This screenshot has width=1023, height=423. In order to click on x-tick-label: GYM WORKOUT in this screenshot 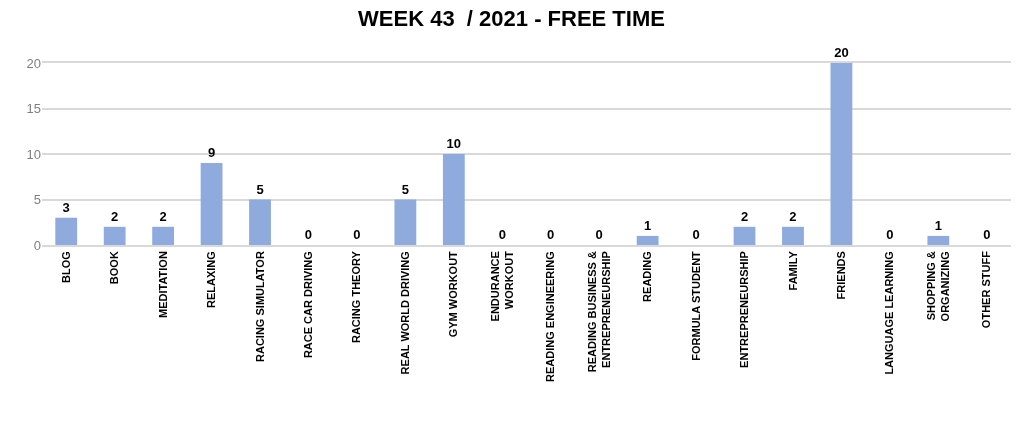, I will do `click(453, 294)`.